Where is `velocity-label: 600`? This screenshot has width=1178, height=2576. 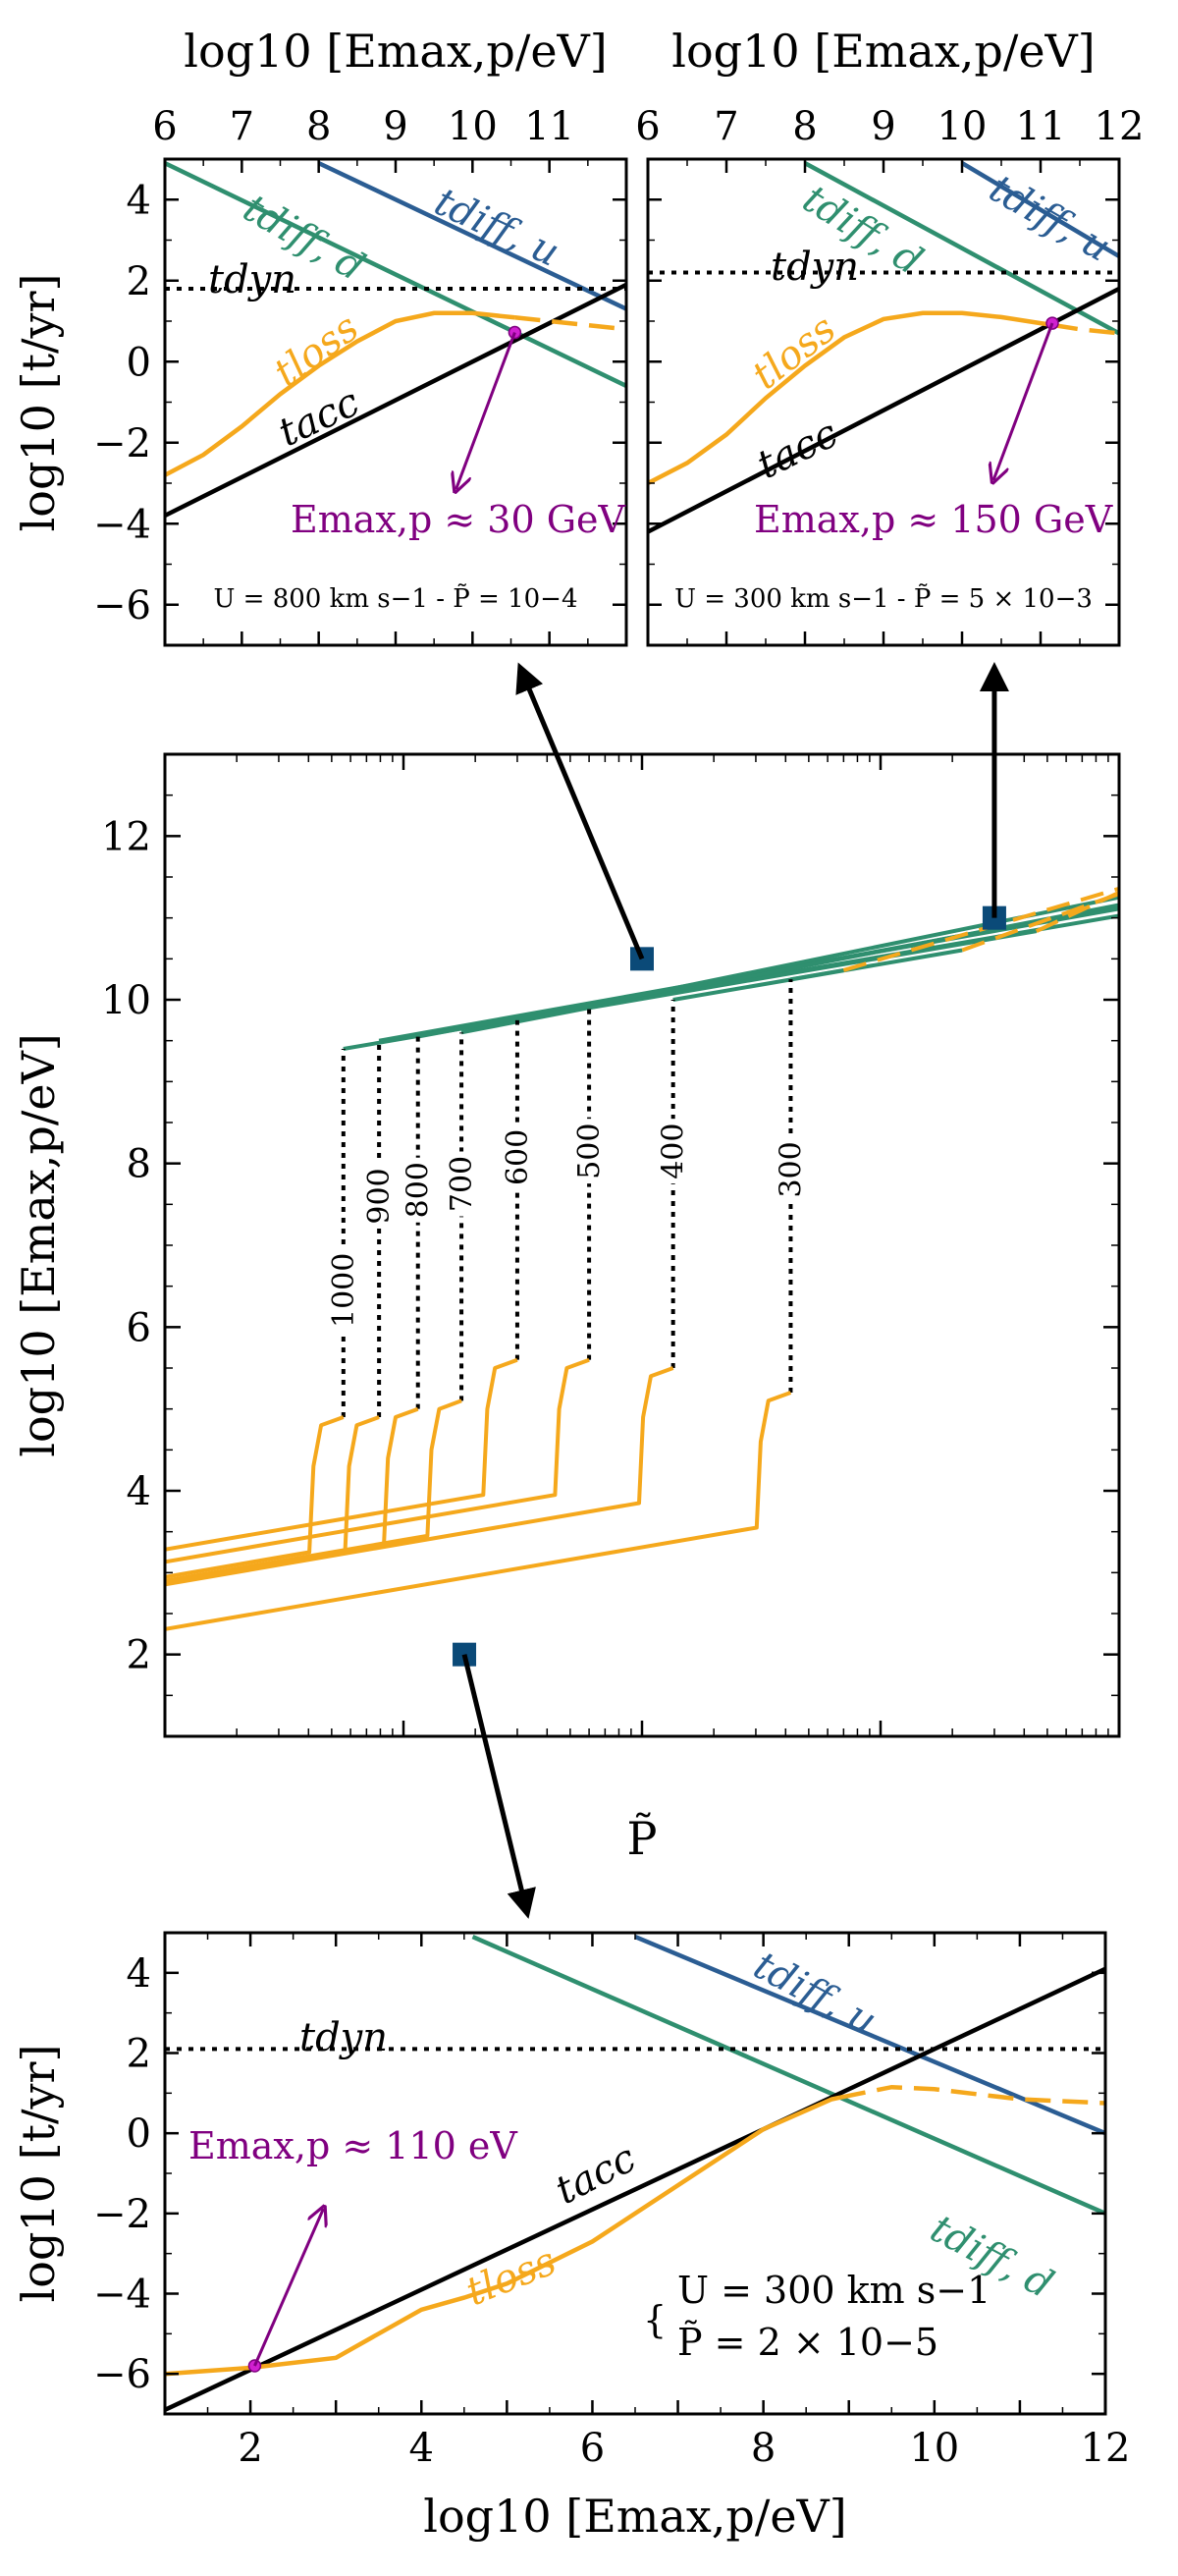
velocity-label: 600 is located at coordinates (518, 1157).